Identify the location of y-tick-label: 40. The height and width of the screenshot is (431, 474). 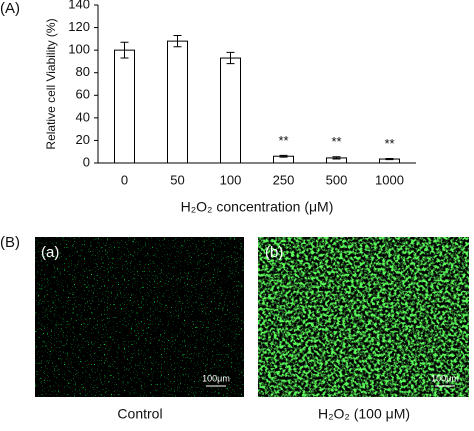
(83, 116).